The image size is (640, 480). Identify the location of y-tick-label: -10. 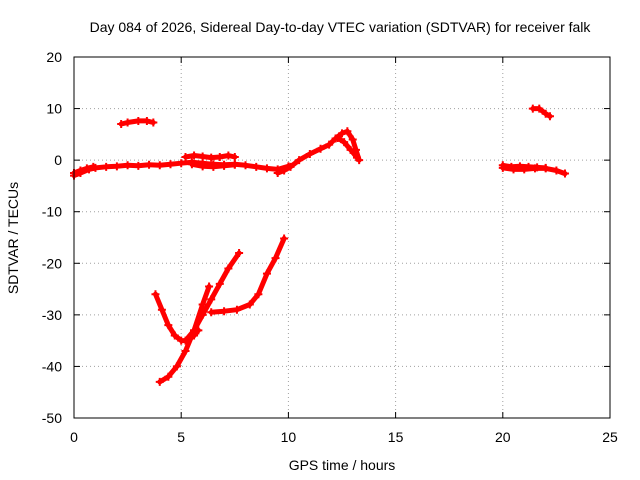
(52, 212).